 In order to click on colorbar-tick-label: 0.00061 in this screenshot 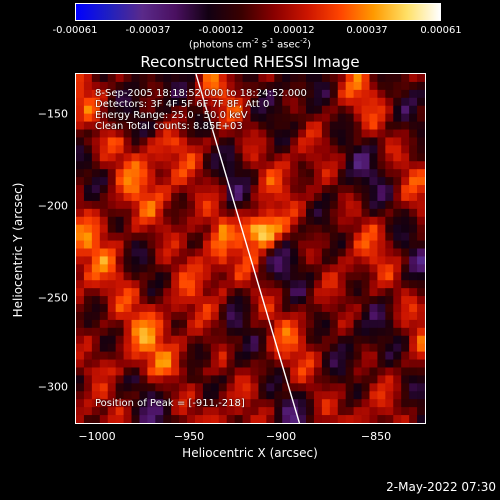, I will do `click(441, 30)`.